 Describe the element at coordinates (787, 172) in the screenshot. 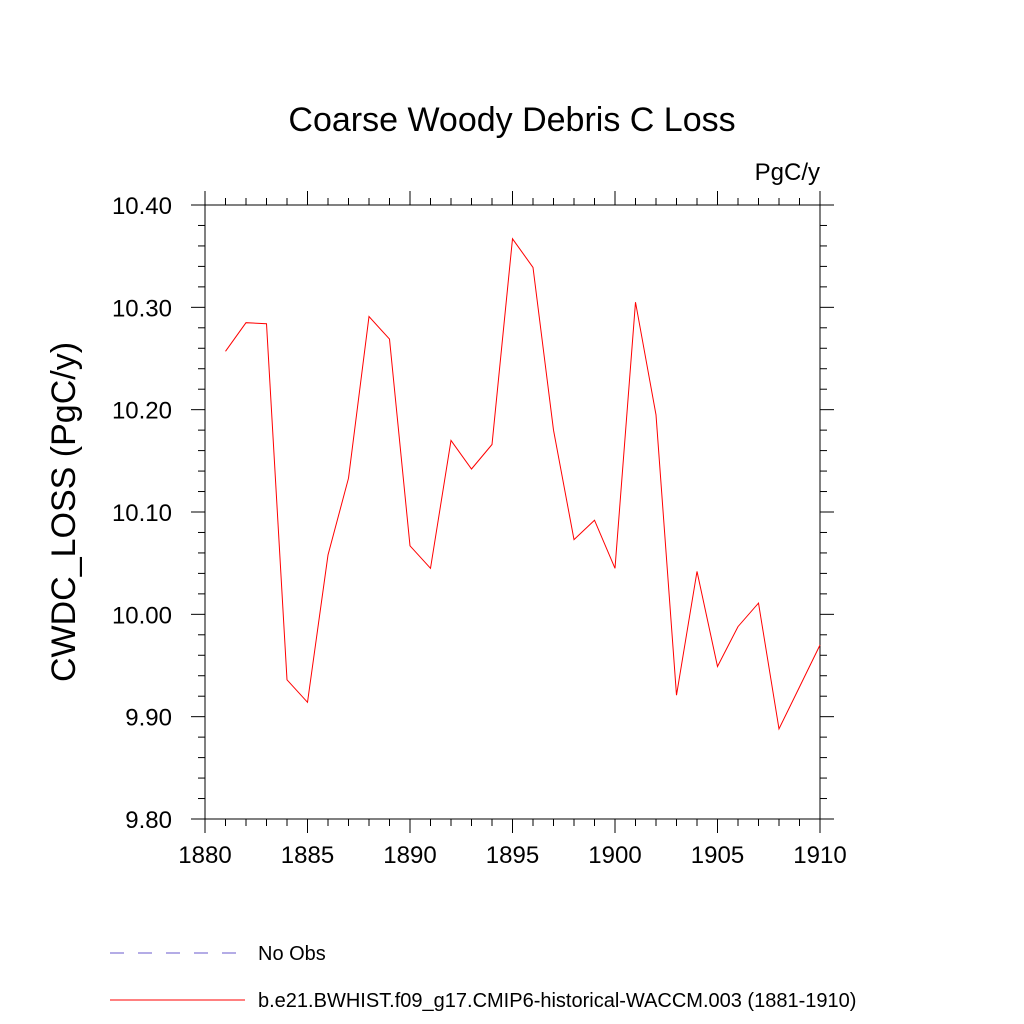

I see `units-label: PgC/y` at that location.